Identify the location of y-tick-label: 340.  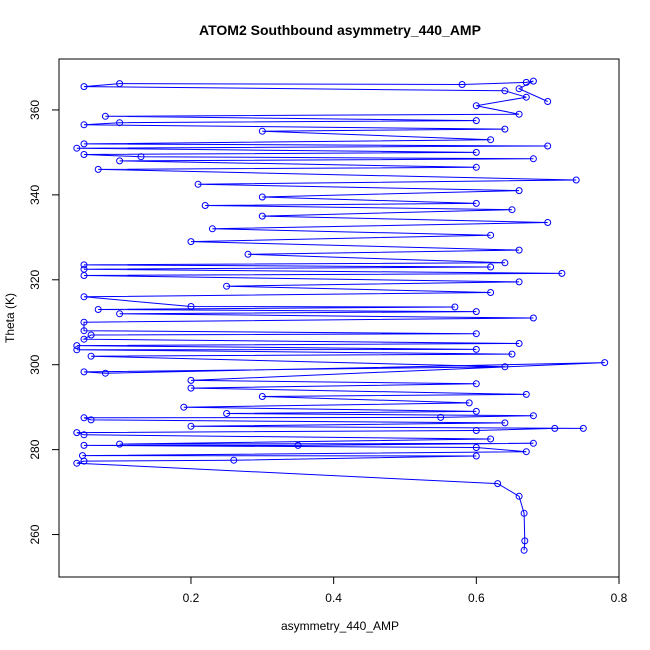
(35, 195).